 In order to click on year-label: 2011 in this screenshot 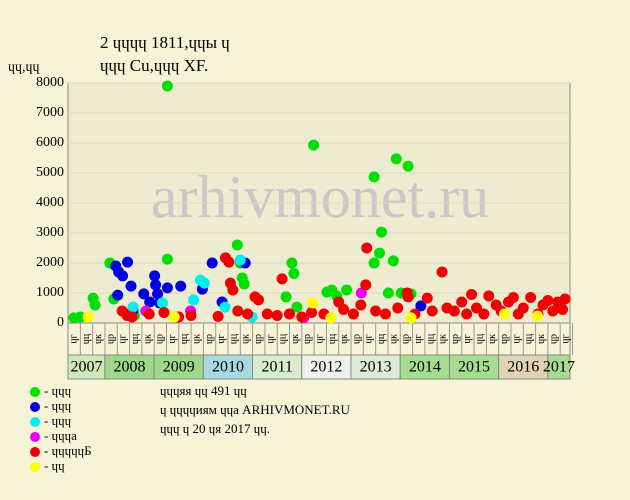, I will do `click(276, 367)`.